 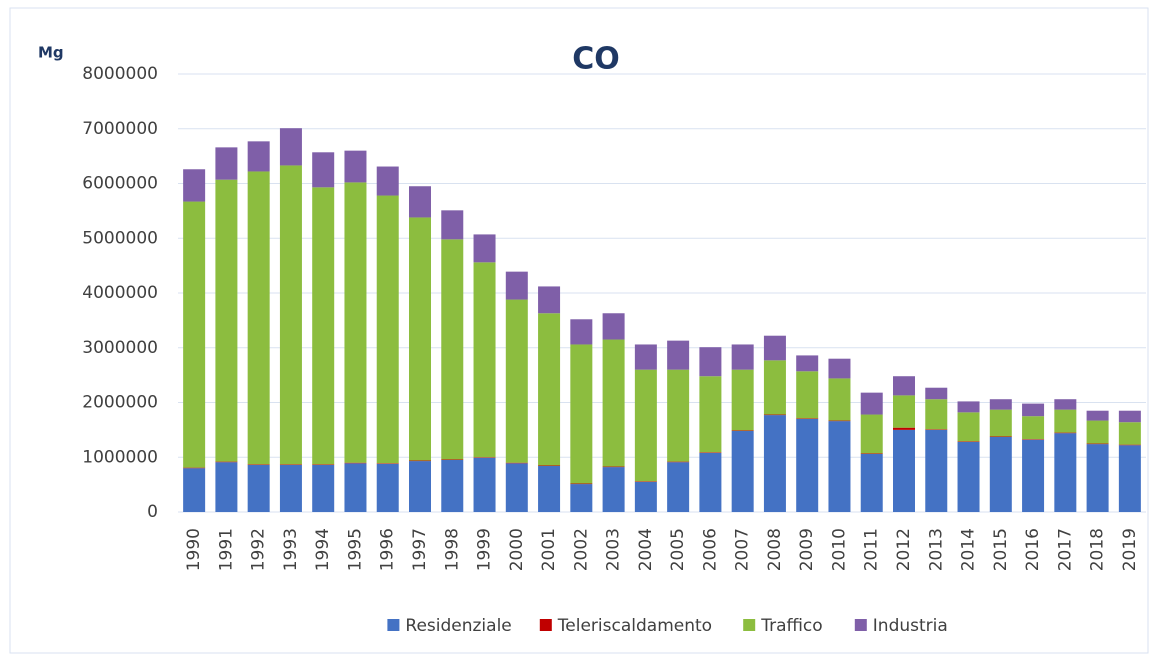 What do you see at coordinates (1098, 549) in the screenshot?
I see `x-tick-label: 2018` at bounding box center [1098, 549].